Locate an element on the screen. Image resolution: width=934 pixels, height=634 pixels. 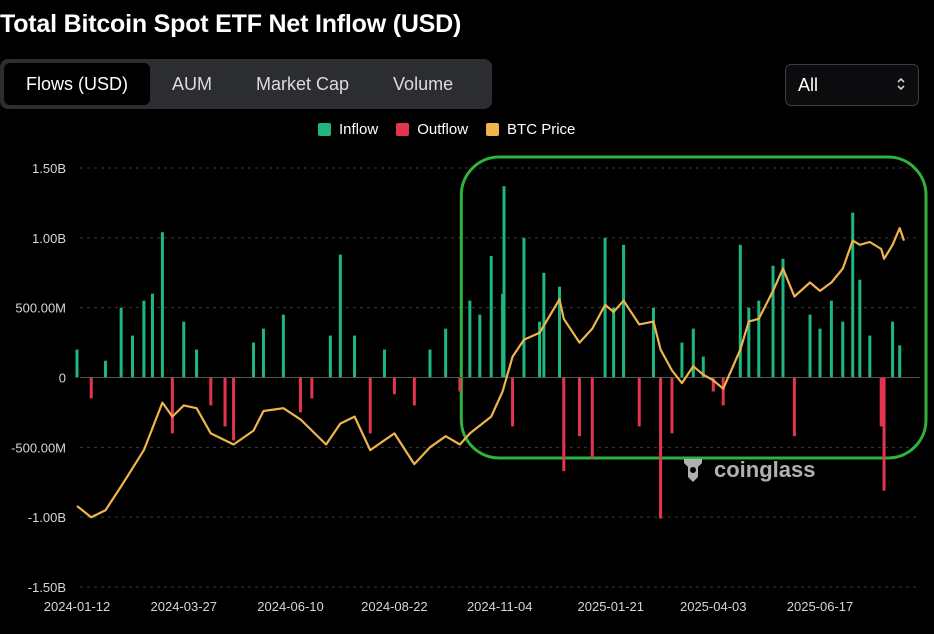
watermark: coinglass is located at coordinates (746, 470).